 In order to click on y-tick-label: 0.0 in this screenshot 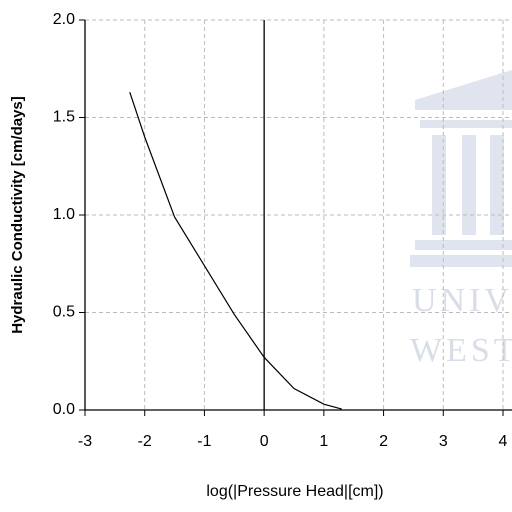, I will do `click(64, 409)`.